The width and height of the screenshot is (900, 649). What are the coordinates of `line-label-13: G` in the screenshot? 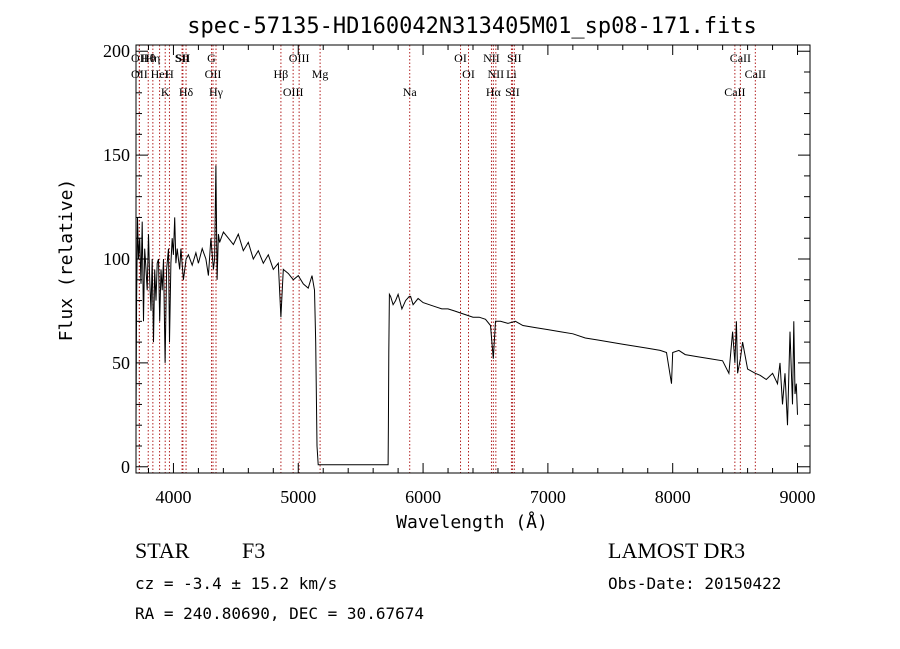 It's located at (211, 58).